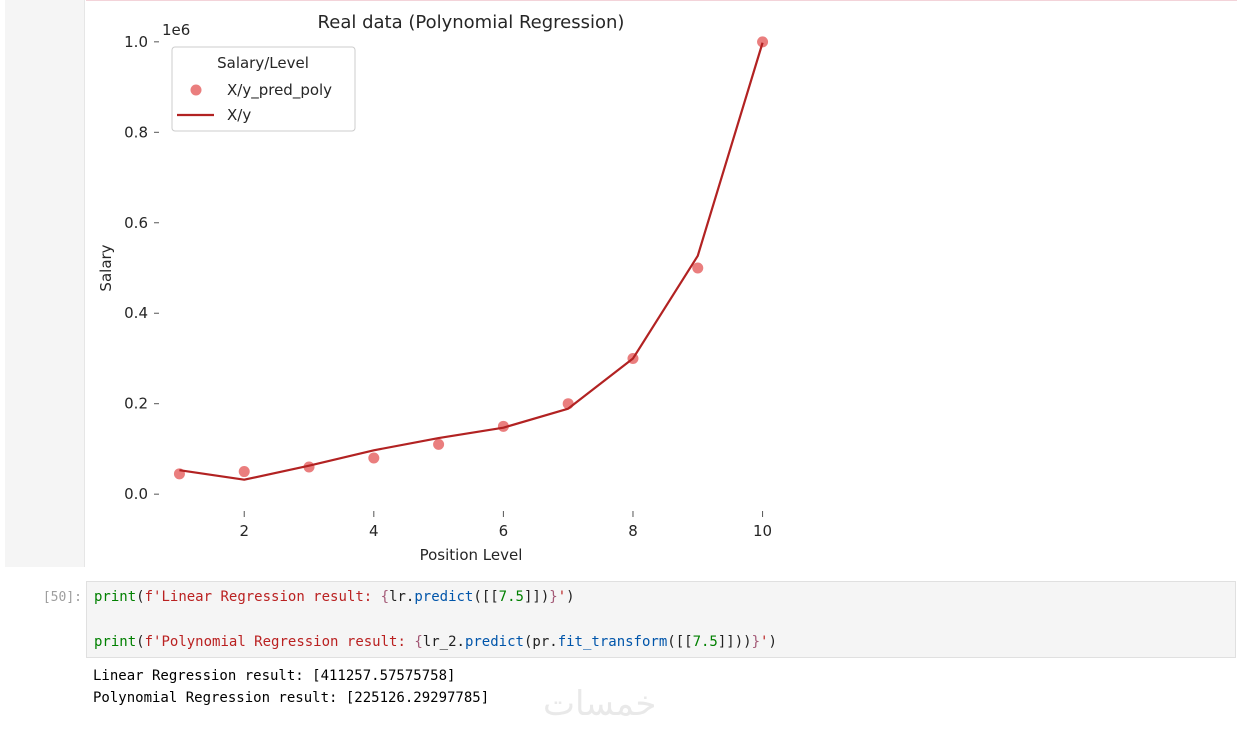  What do you see at coordinates (661, 0) in the screenshot?
I see `cell-divider` at bounding box center [661, 0].